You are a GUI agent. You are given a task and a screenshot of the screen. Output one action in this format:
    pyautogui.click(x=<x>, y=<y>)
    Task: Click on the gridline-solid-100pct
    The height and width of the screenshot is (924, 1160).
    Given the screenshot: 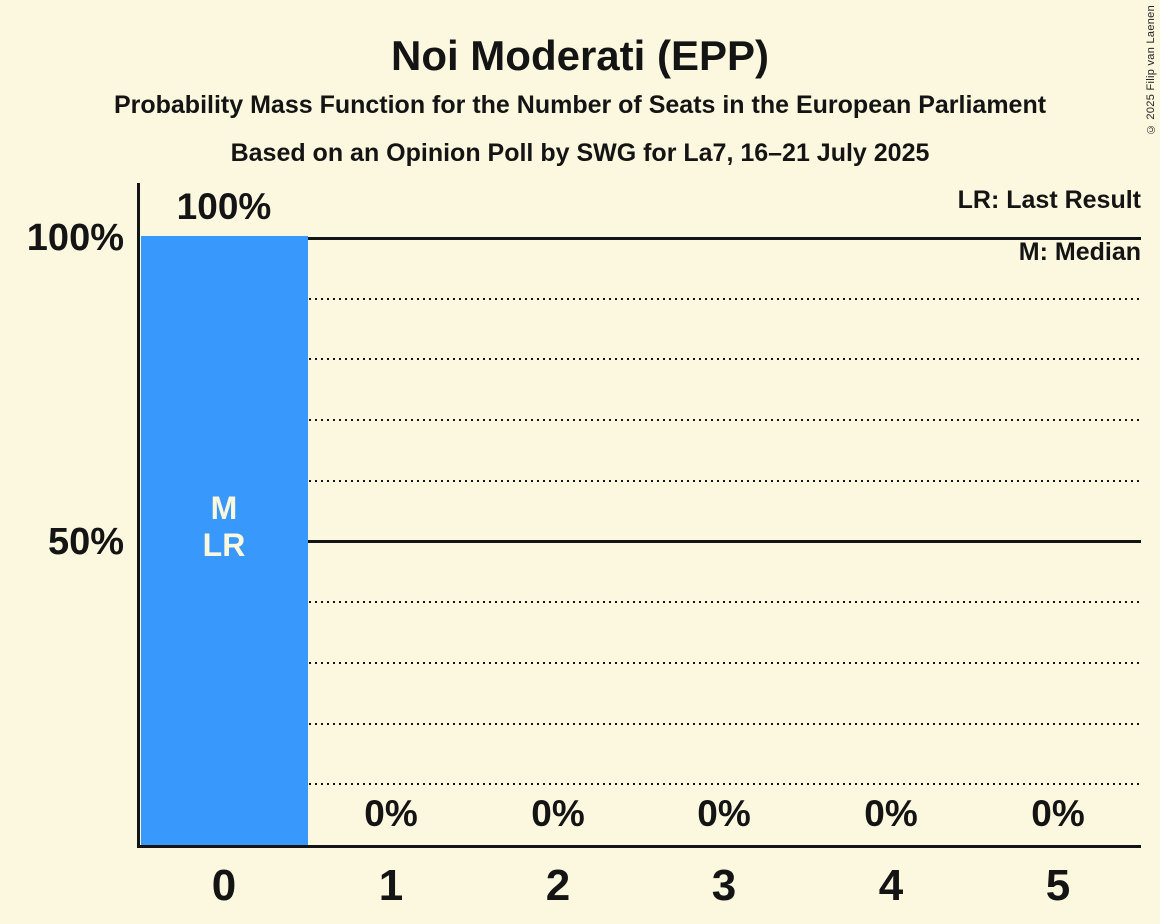 What is the action you would take?
    pyautogui.click(x=641, y=238)
    